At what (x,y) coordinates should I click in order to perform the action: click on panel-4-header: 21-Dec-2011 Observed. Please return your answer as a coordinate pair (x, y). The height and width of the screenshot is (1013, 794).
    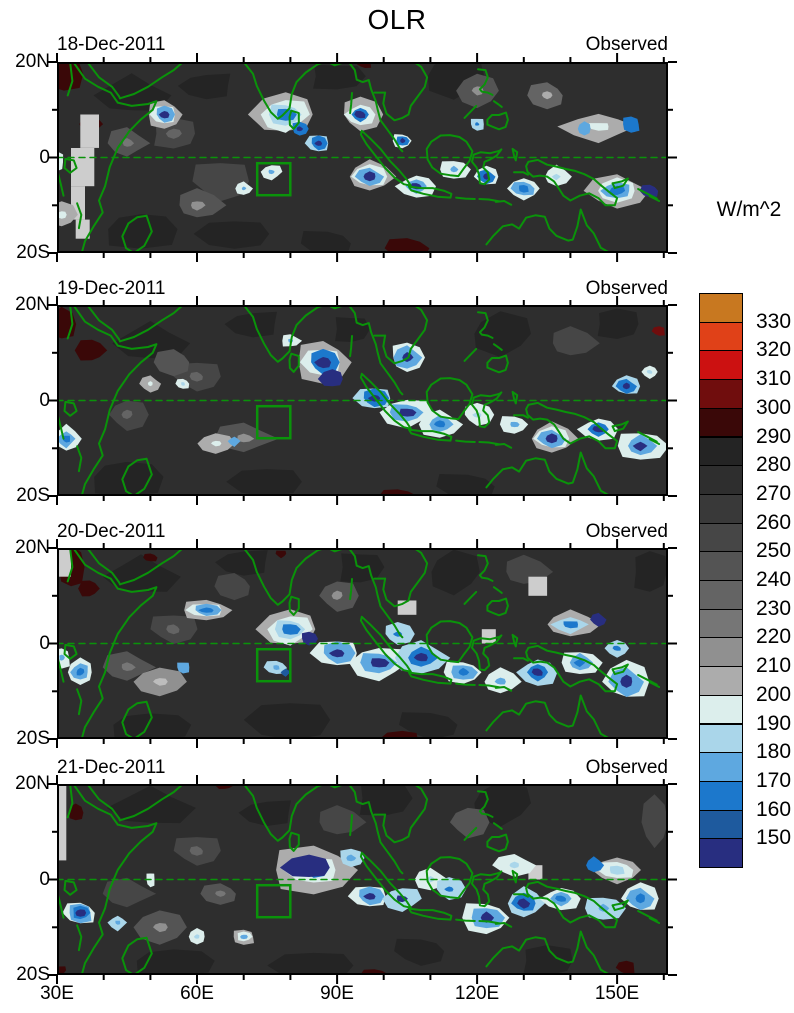
    Looking at the image, I should click on (362, 768).